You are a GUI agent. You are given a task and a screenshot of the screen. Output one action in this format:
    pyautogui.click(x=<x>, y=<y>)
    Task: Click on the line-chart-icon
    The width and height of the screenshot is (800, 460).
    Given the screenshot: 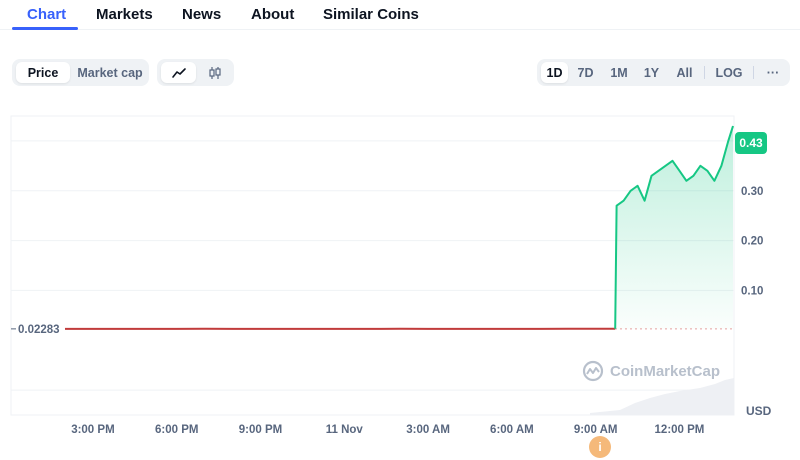 What is the action you would take?
    pyautogui.click(x=178, y=72)
    